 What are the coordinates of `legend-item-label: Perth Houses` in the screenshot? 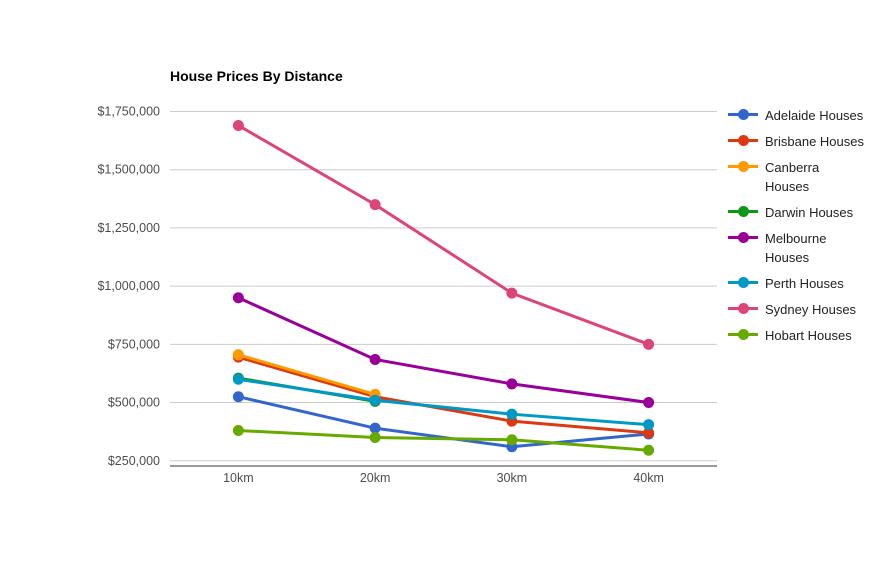 It's located at (804, 283).